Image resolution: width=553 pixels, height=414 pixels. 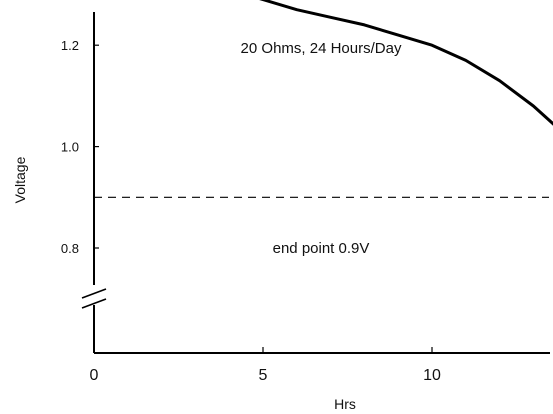 What do you see at coordinates (321, 248) in the screenshot?
I see `endpoint-annotation: end point 0.9V` at bounding box center [321, 248].